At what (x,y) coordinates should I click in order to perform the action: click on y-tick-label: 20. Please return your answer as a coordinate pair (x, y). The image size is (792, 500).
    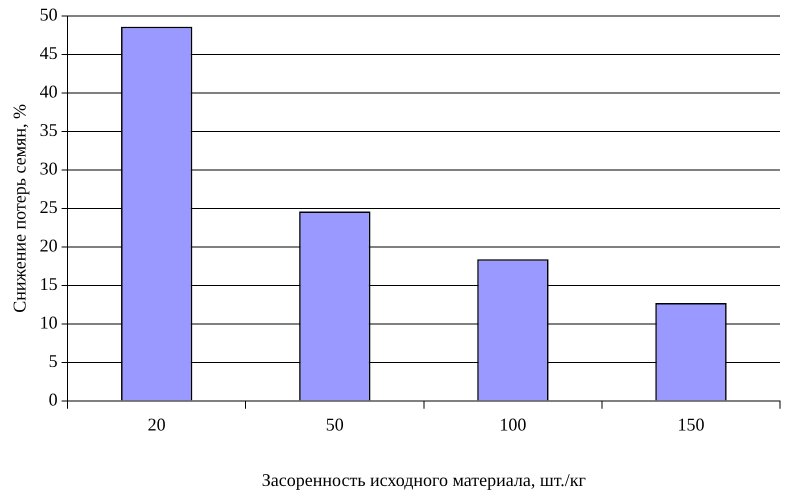
    Looking at the image, I should click on (49, 246).